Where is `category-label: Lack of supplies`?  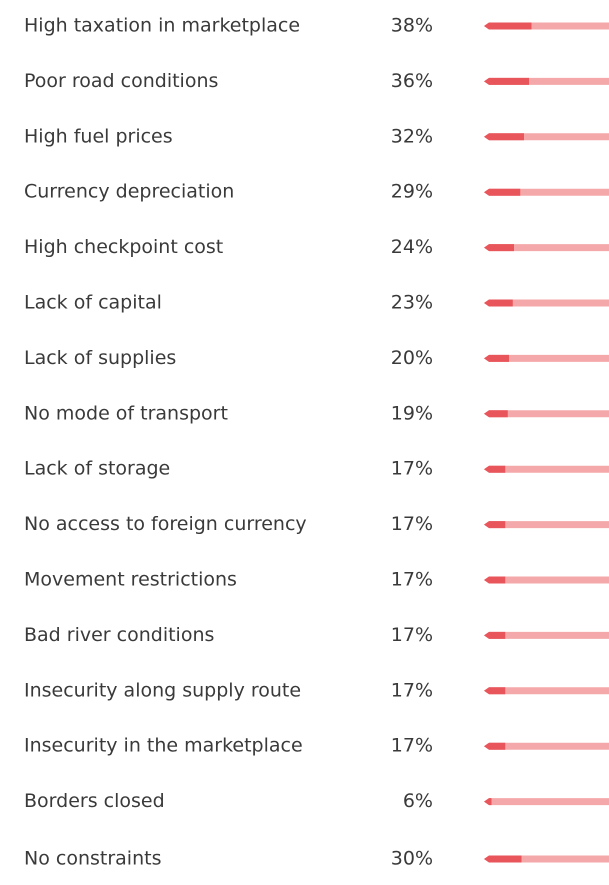
category-label: Lack of supplies is located at coordinates (100, 358).